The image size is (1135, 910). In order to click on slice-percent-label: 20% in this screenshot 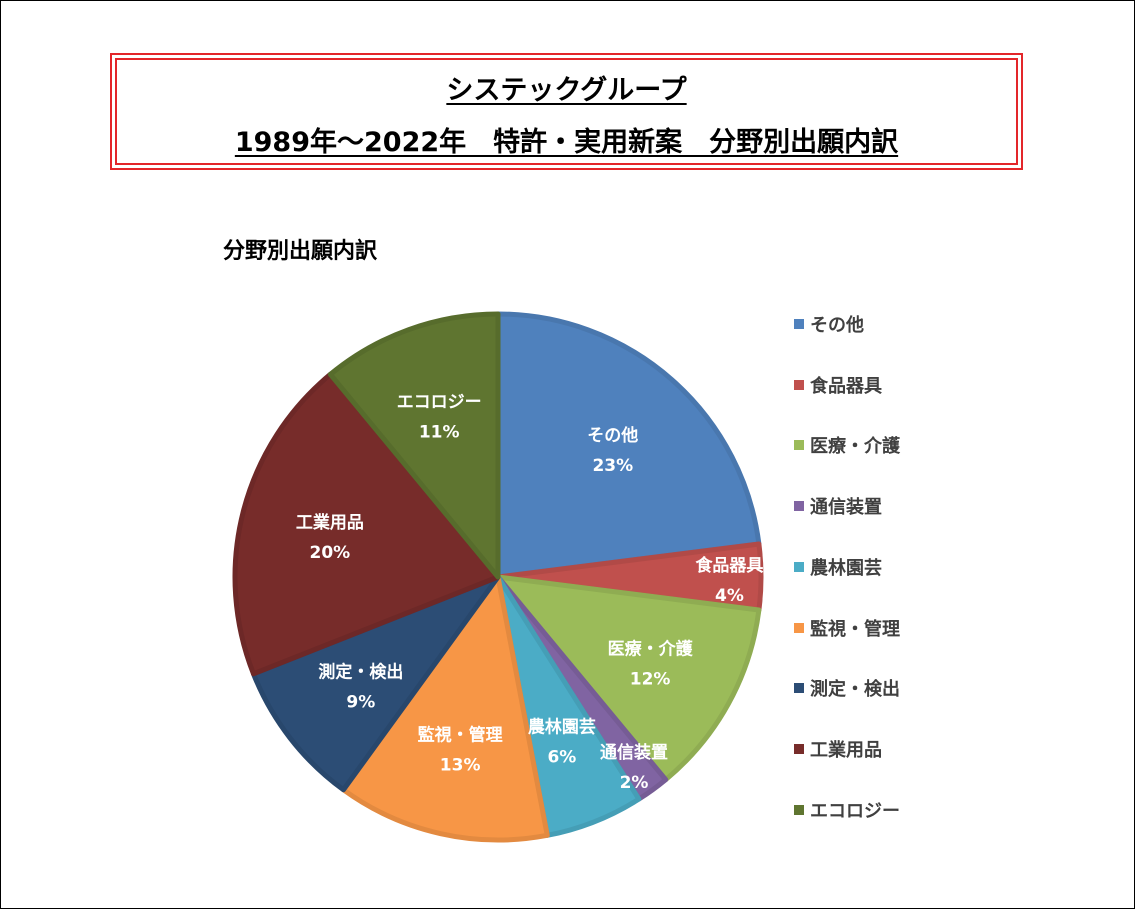, I will do `click(330, 553)`.